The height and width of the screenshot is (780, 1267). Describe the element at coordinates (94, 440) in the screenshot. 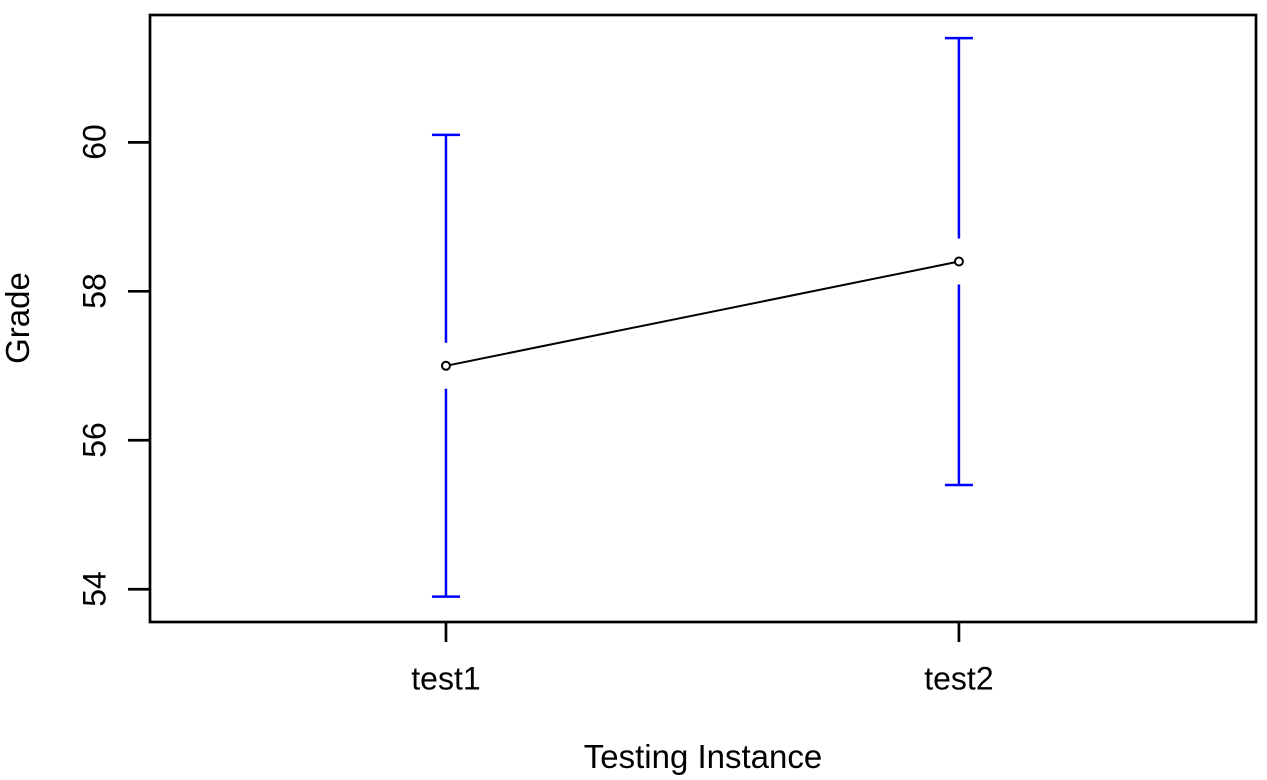

I see `y-tick-label: 56` at that location.